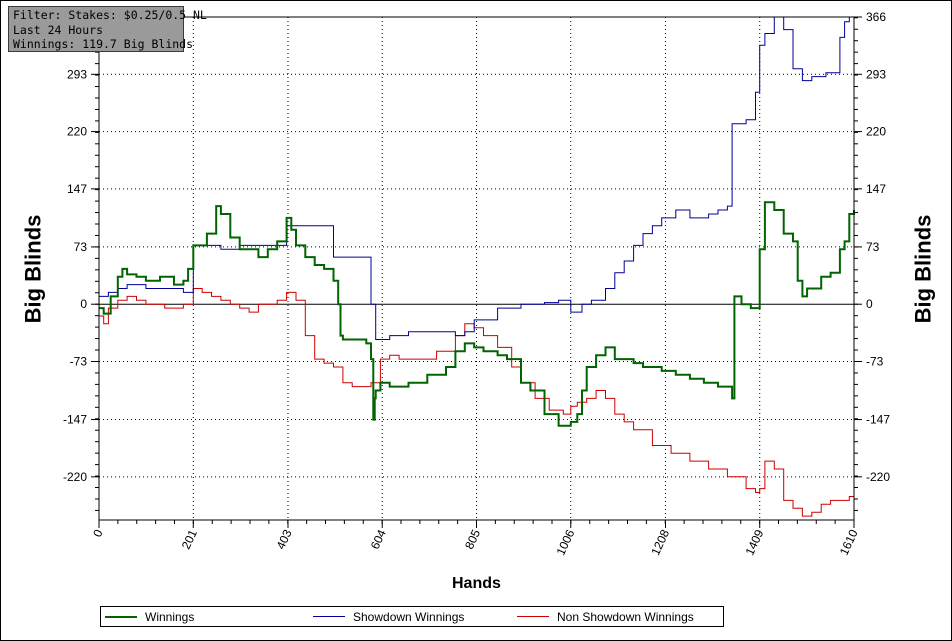 This screenshot has height=641, width=952. I want to click on legend-item-showdown: Showdown Winnings, so click(388, 616).